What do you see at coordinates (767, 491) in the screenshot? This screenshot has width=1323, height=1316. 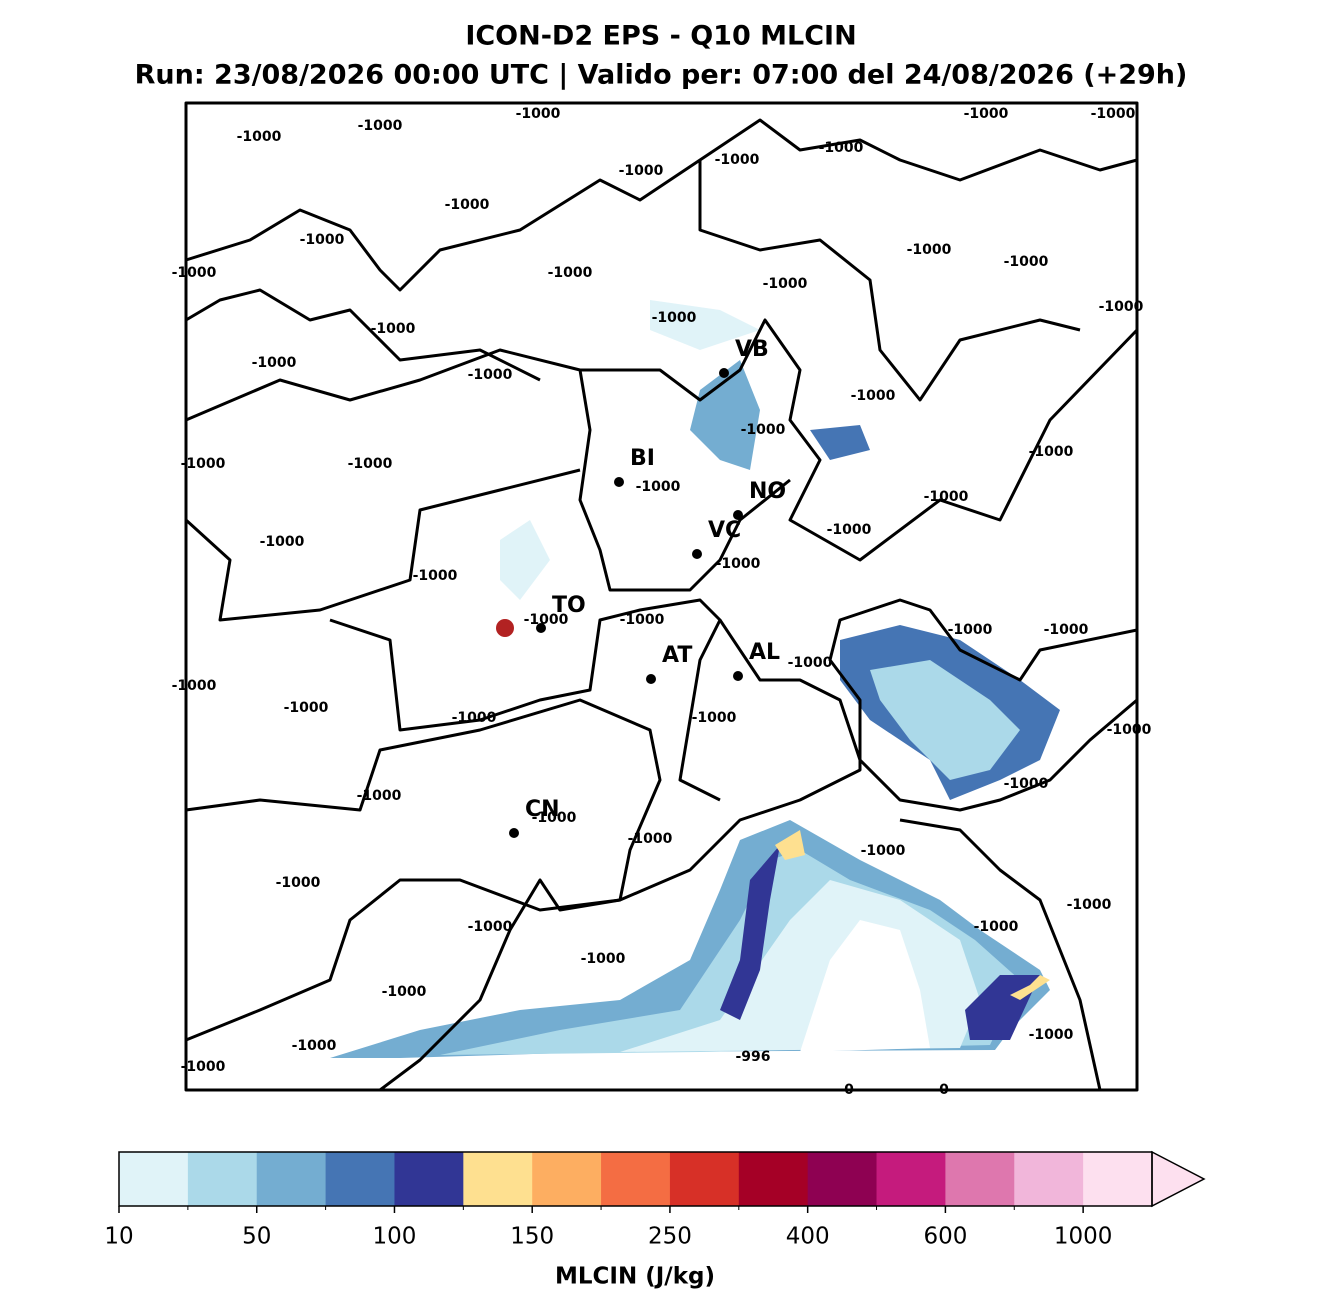 I see `city-label: NO` at bounding box center [767, 491].